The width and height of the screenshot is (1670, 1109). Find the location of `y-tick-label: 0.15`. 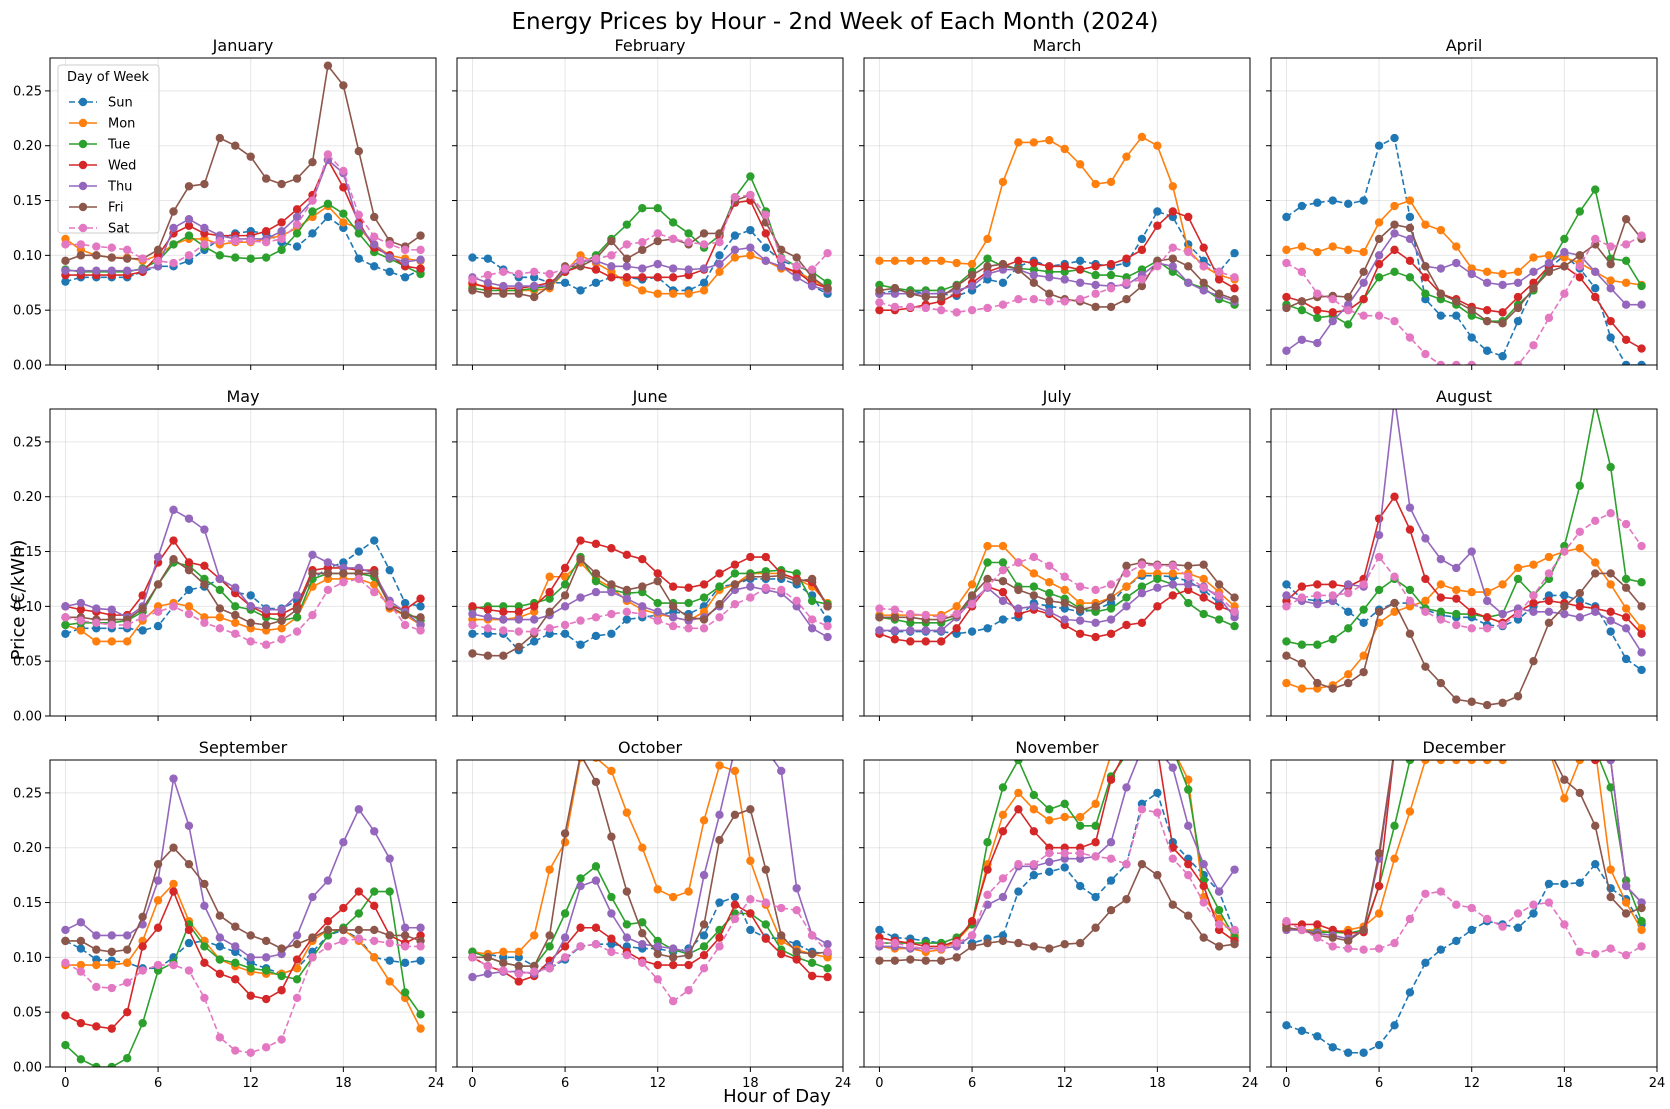

y-tick-label: 0.15 is located at coordinates (27, 201).